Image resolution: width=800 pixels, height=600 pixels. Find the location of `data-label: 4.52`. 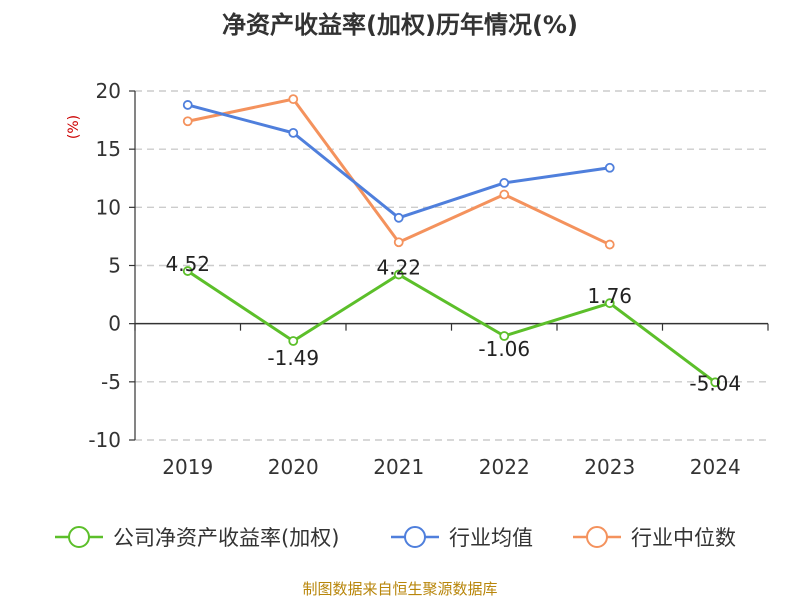

data-label: 4.52 is located at coordinates (187, 264).